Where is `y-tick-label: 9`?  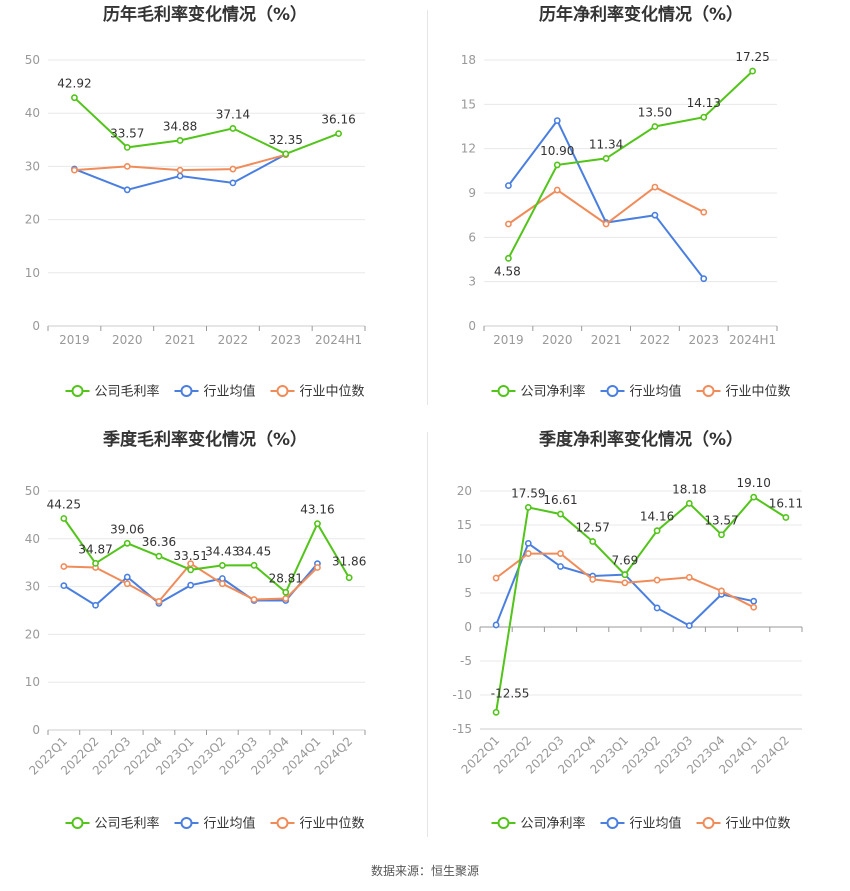
y-tick-label: 9 is located at coordinates (472, 193).